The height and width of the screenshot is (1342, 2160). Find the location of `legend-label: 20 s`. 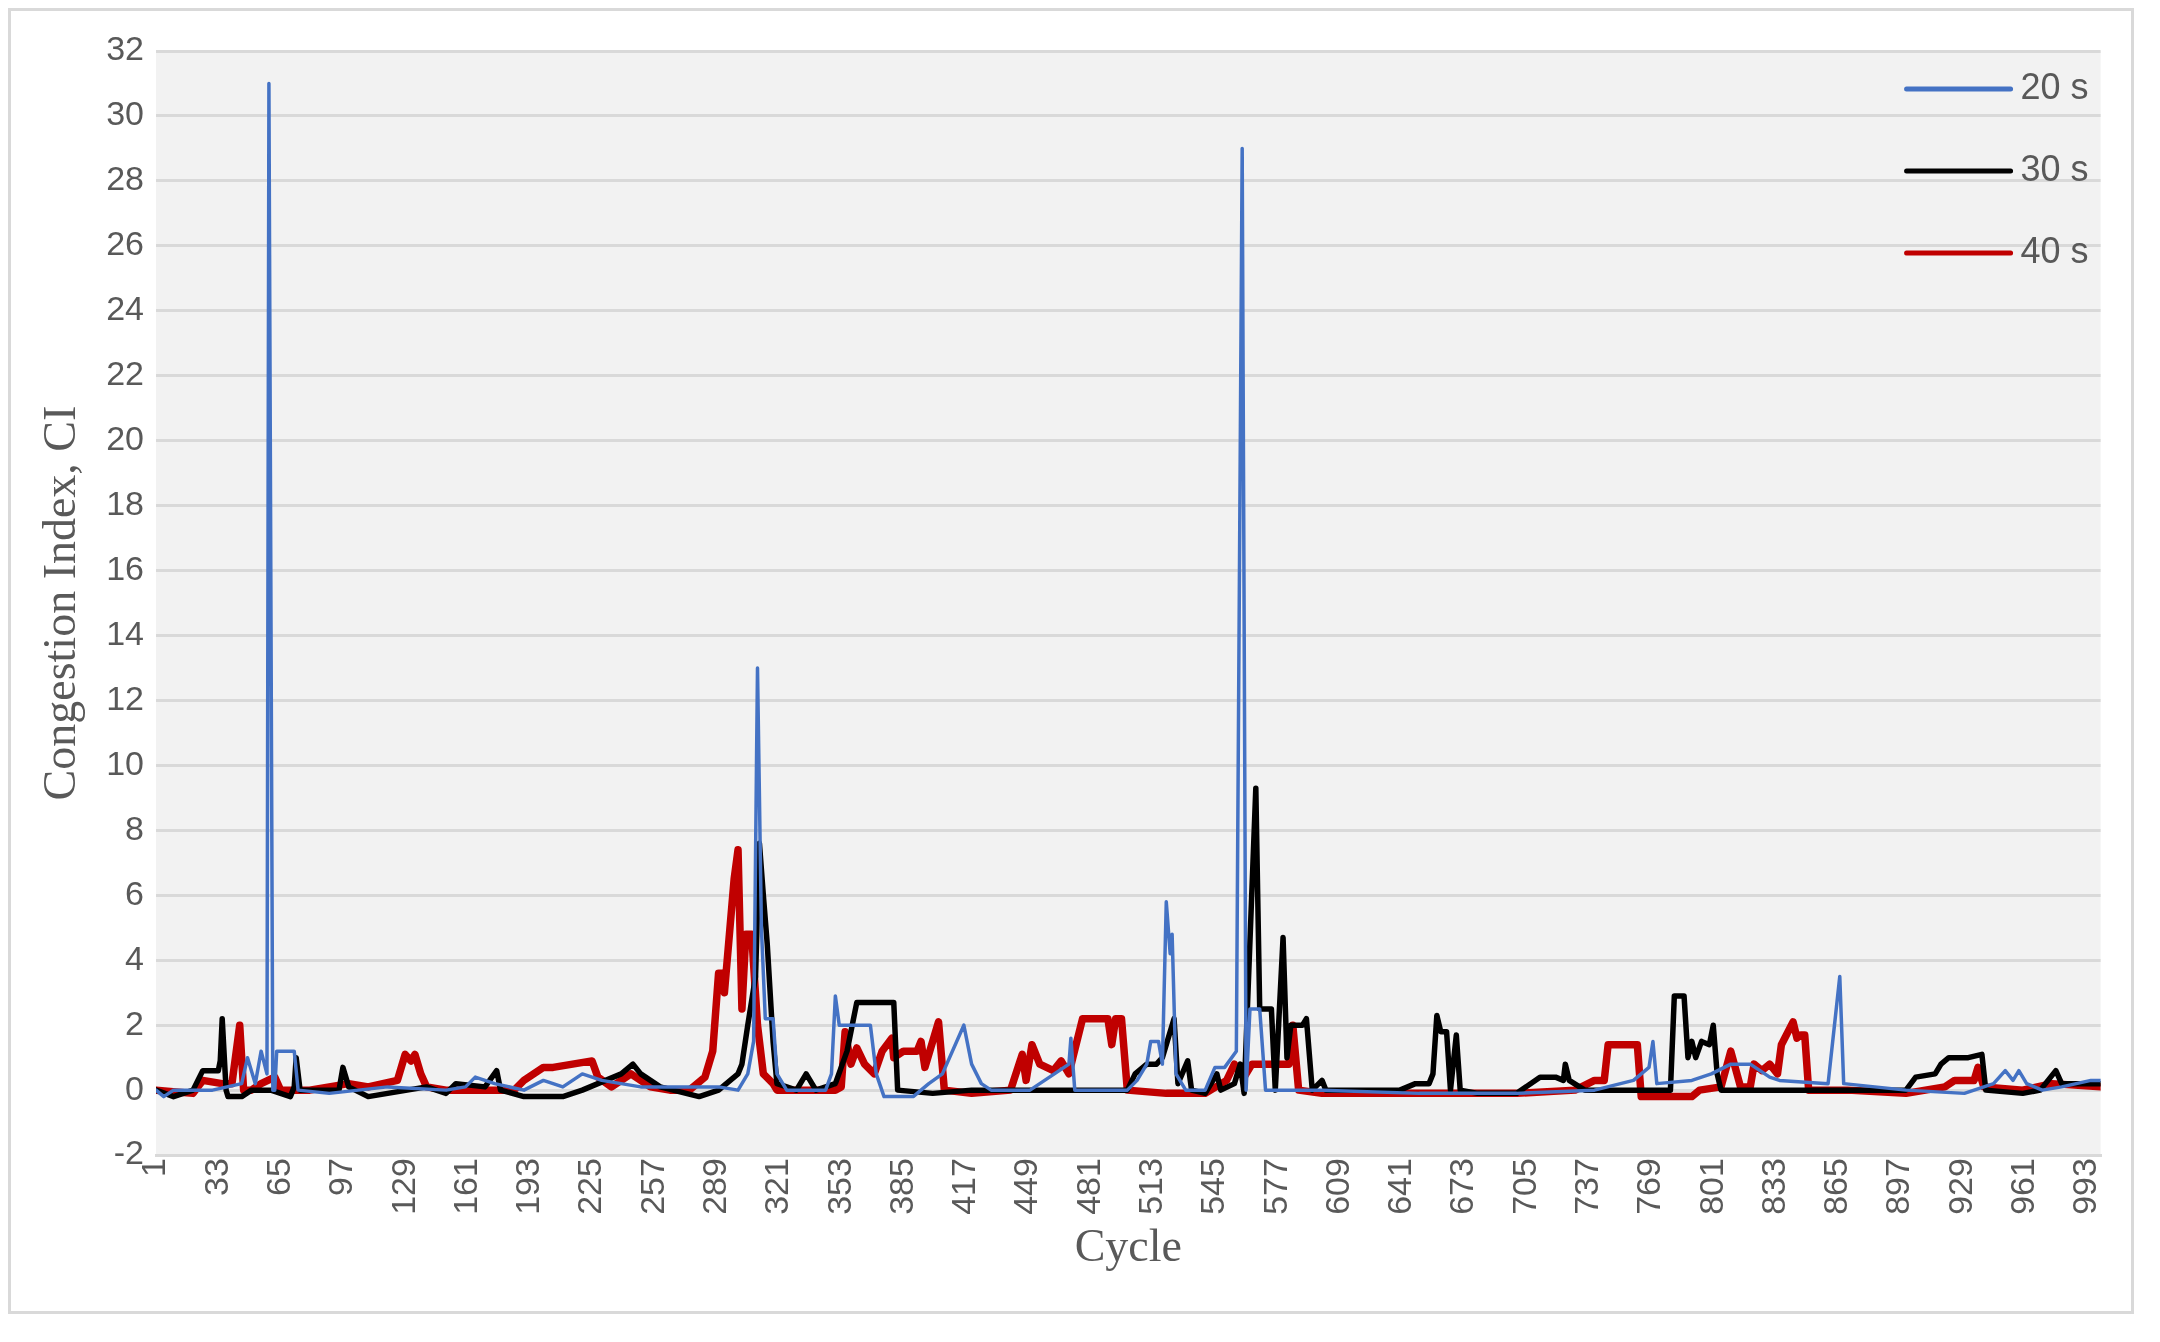

legend-label: 20 s is located at coordinates (2054, 86).